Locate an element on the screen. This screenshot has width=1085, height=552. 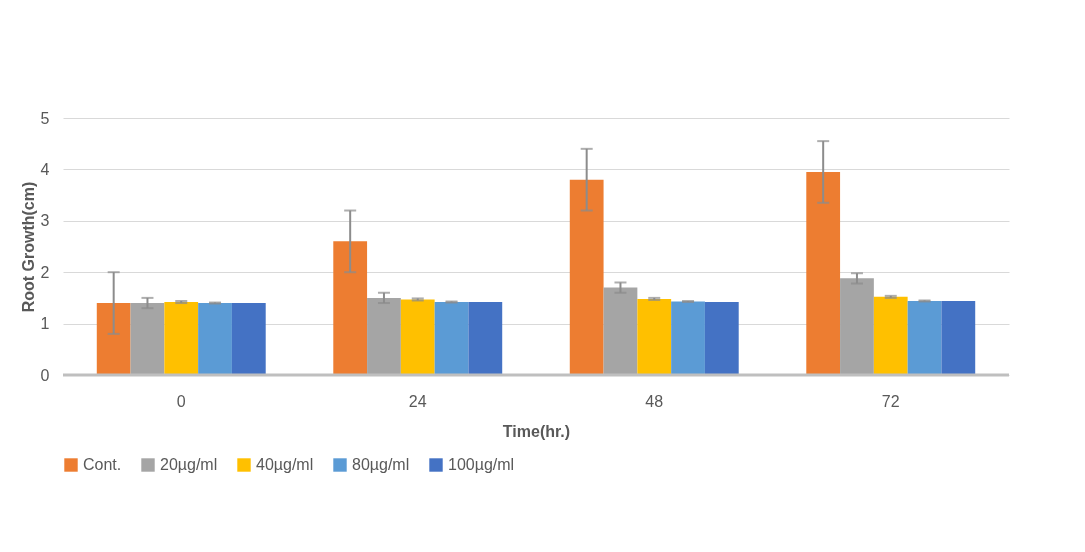
y-tick-label: 3 is located at coordinates (45, 221).